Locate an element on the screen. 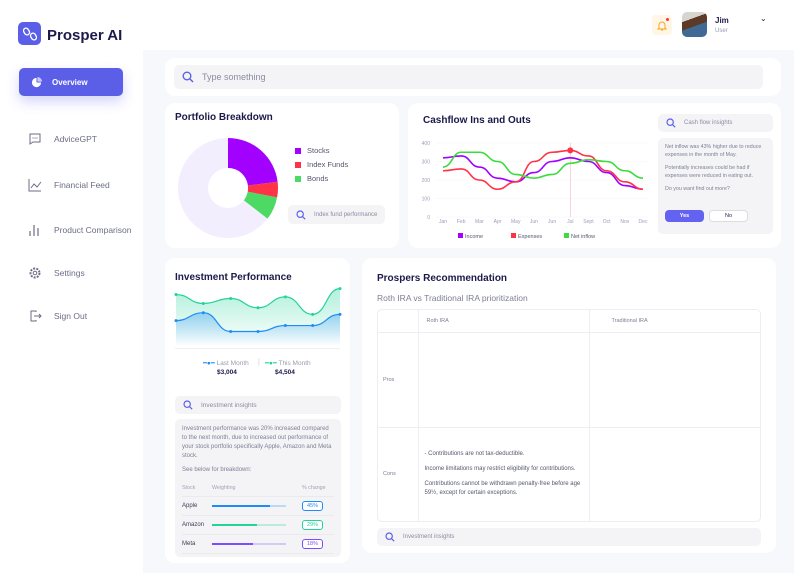 The width and height of the screenshot is (794, 573). legend-value: $4,504 is located at coordinates (285, 372).